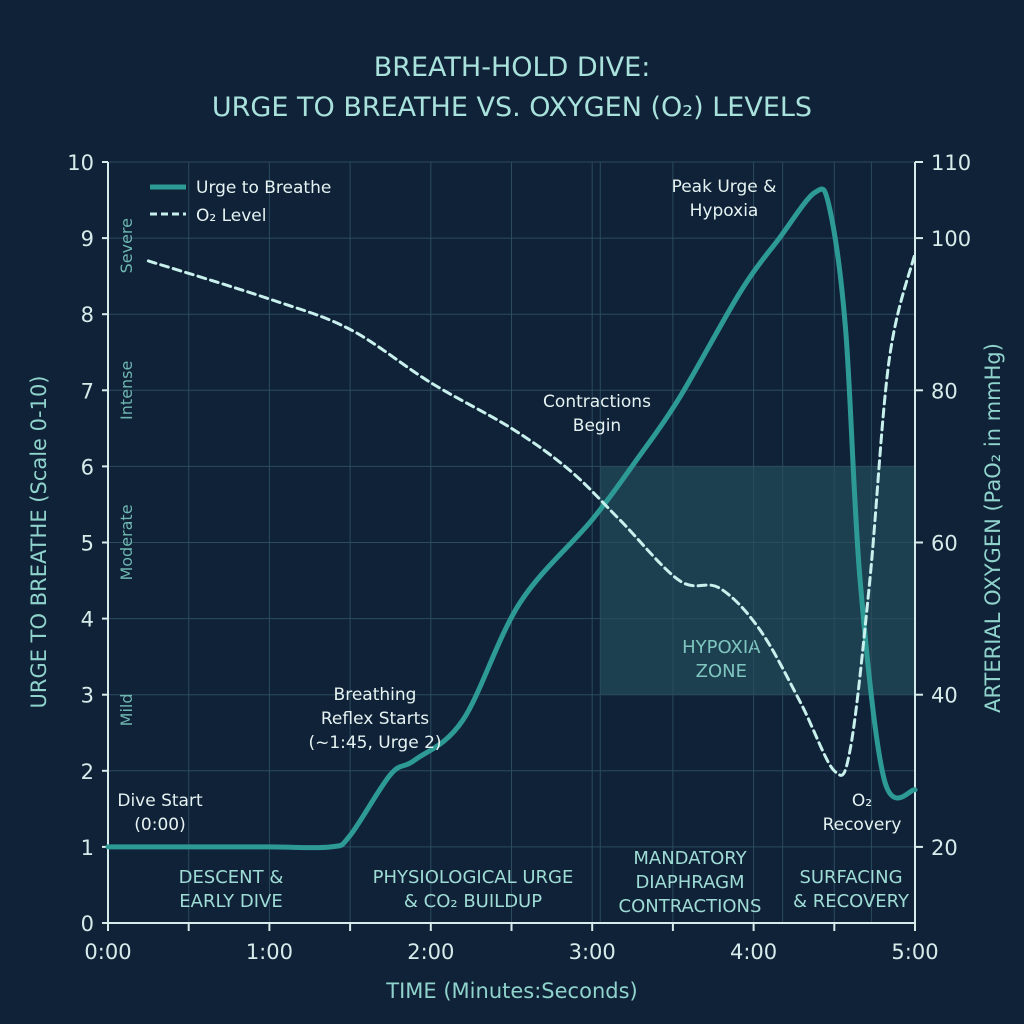 This screenshot has height=1024, width=1024. Describe the element at coordinates (753, 952) in the screenshot. I see `x-tick-label: 4:00` at that location.